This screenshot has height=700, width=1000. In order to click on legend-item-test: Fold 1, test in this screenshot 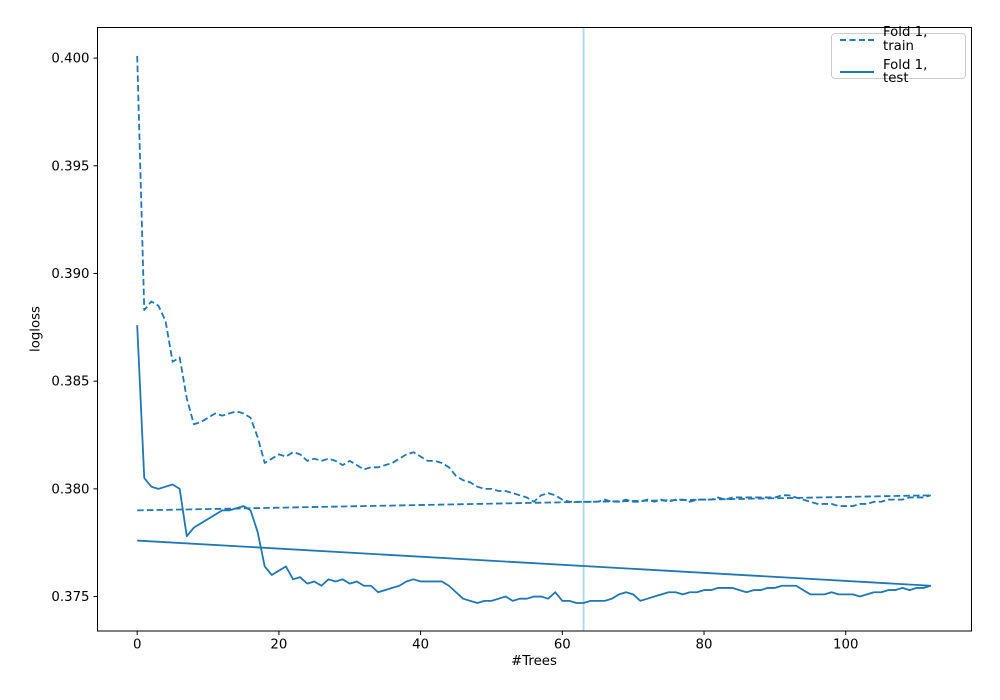, I will do `click(898, 72)`.